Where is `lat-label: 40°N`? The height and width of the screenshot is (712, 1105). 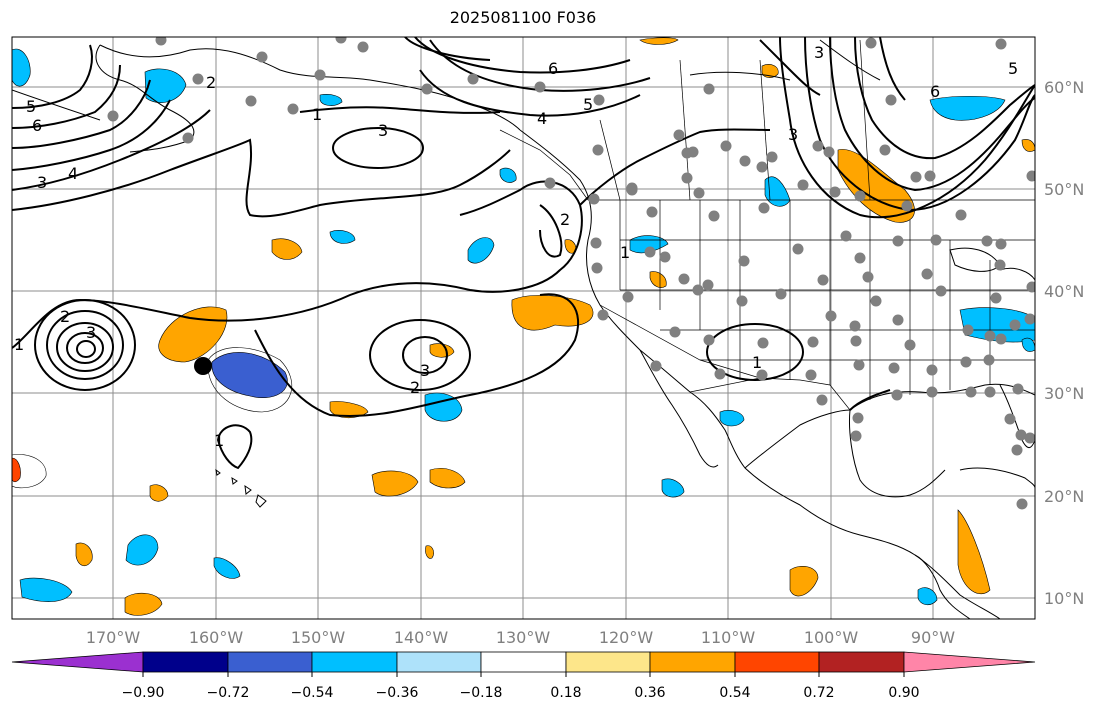
lat-label: 40°N is located at coordinates (1064, 291).